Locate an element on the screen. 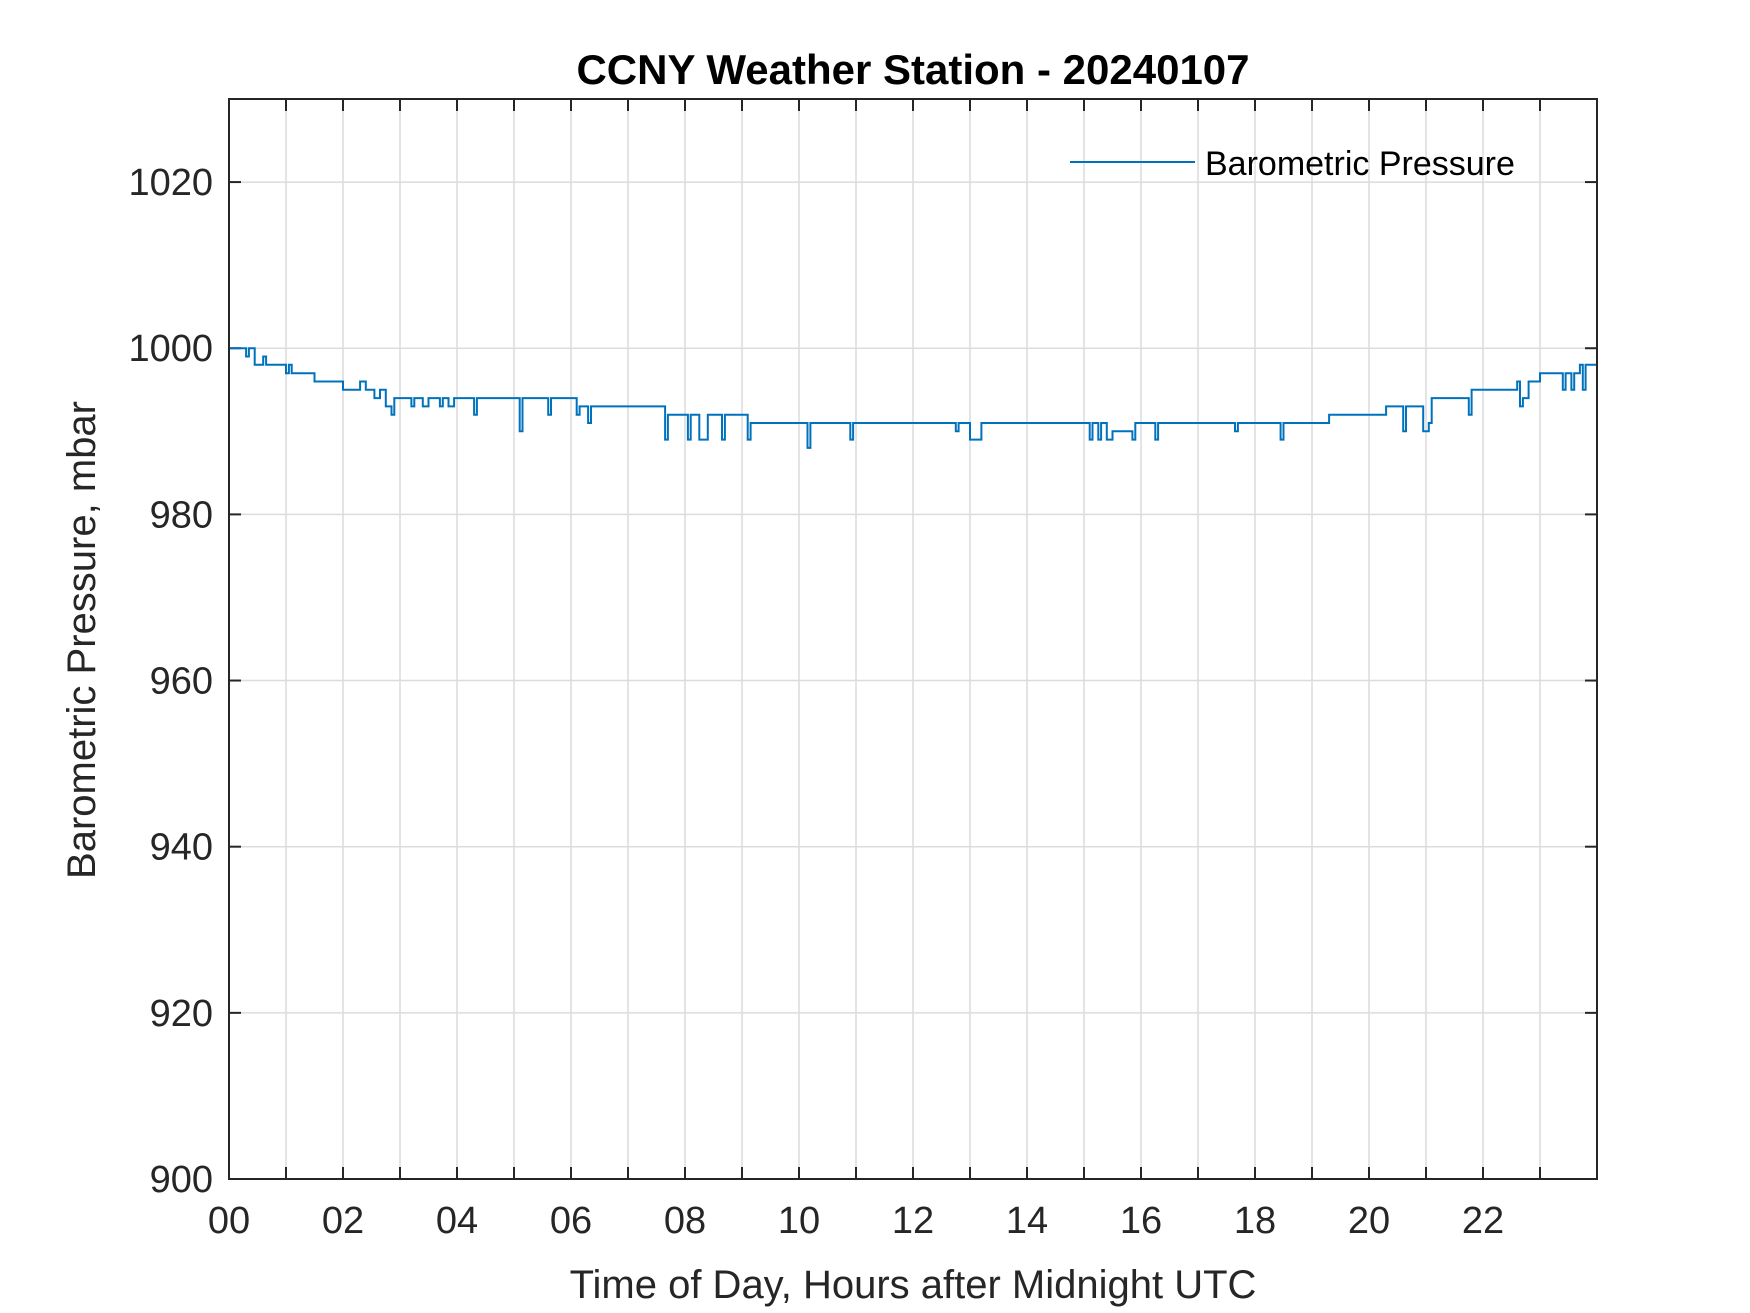 This screenshot has width=1750, height=1313. legend: Barometric Pressure is located at coordinates (1292, 164).